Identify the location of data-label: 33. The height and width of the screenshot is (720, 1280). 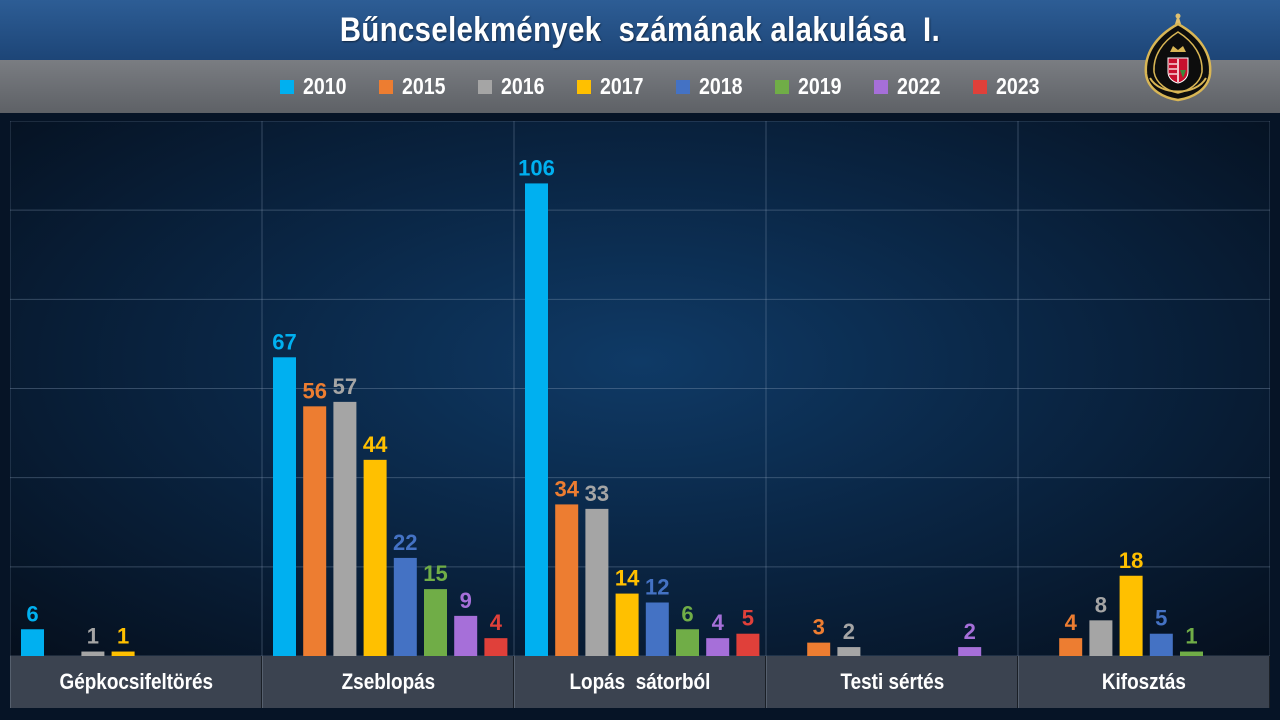
(597, 493).